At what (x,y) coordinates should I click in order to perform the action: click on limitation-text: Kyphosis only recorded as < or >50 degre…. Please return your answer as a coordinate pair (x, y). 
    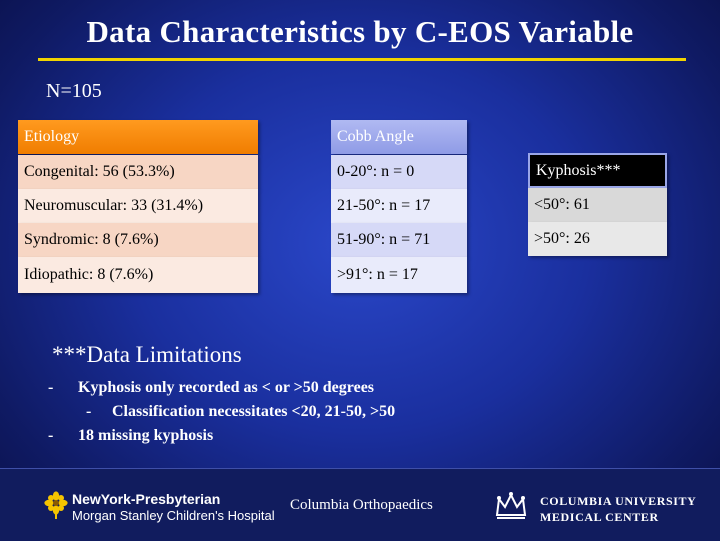
    Looking at the image, I should click on (226, 387).